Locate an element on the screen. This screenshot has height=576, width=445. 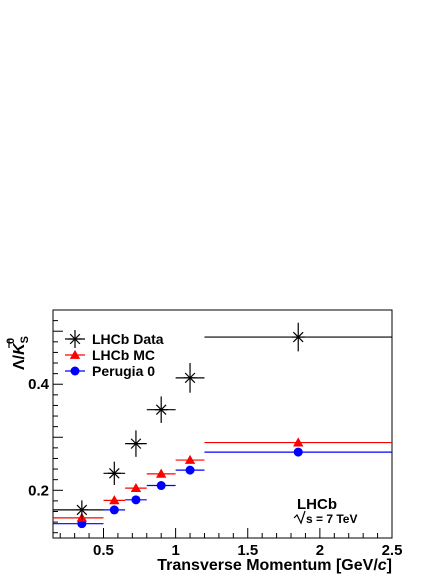
x-tick-label: 2 is located at coordinates (320, 550).